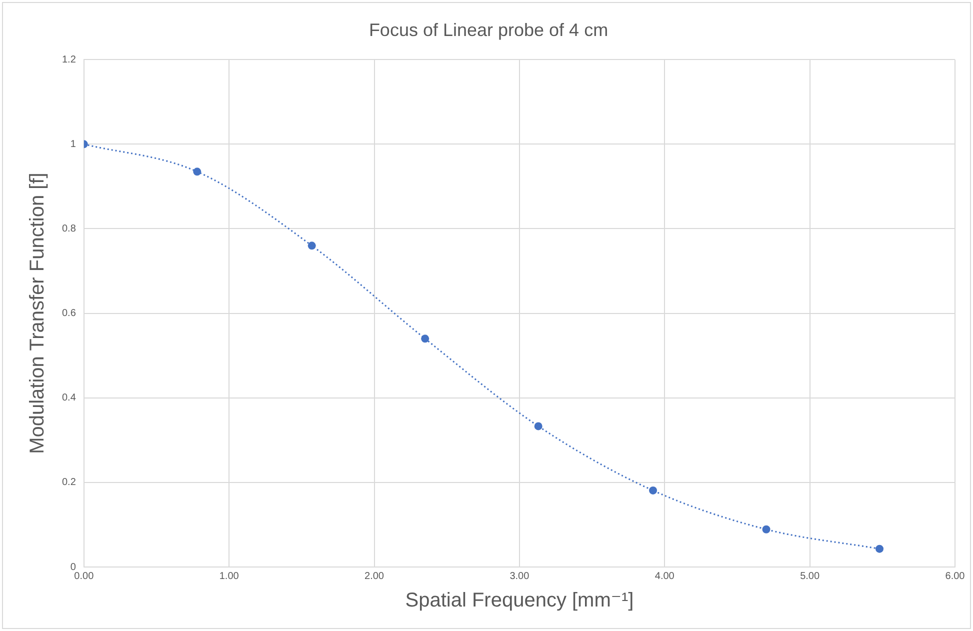  What do you see at coordinates (73, 144) in the screenshot?
I see `y-tick-label: 1` at bounding box center [73, 144].